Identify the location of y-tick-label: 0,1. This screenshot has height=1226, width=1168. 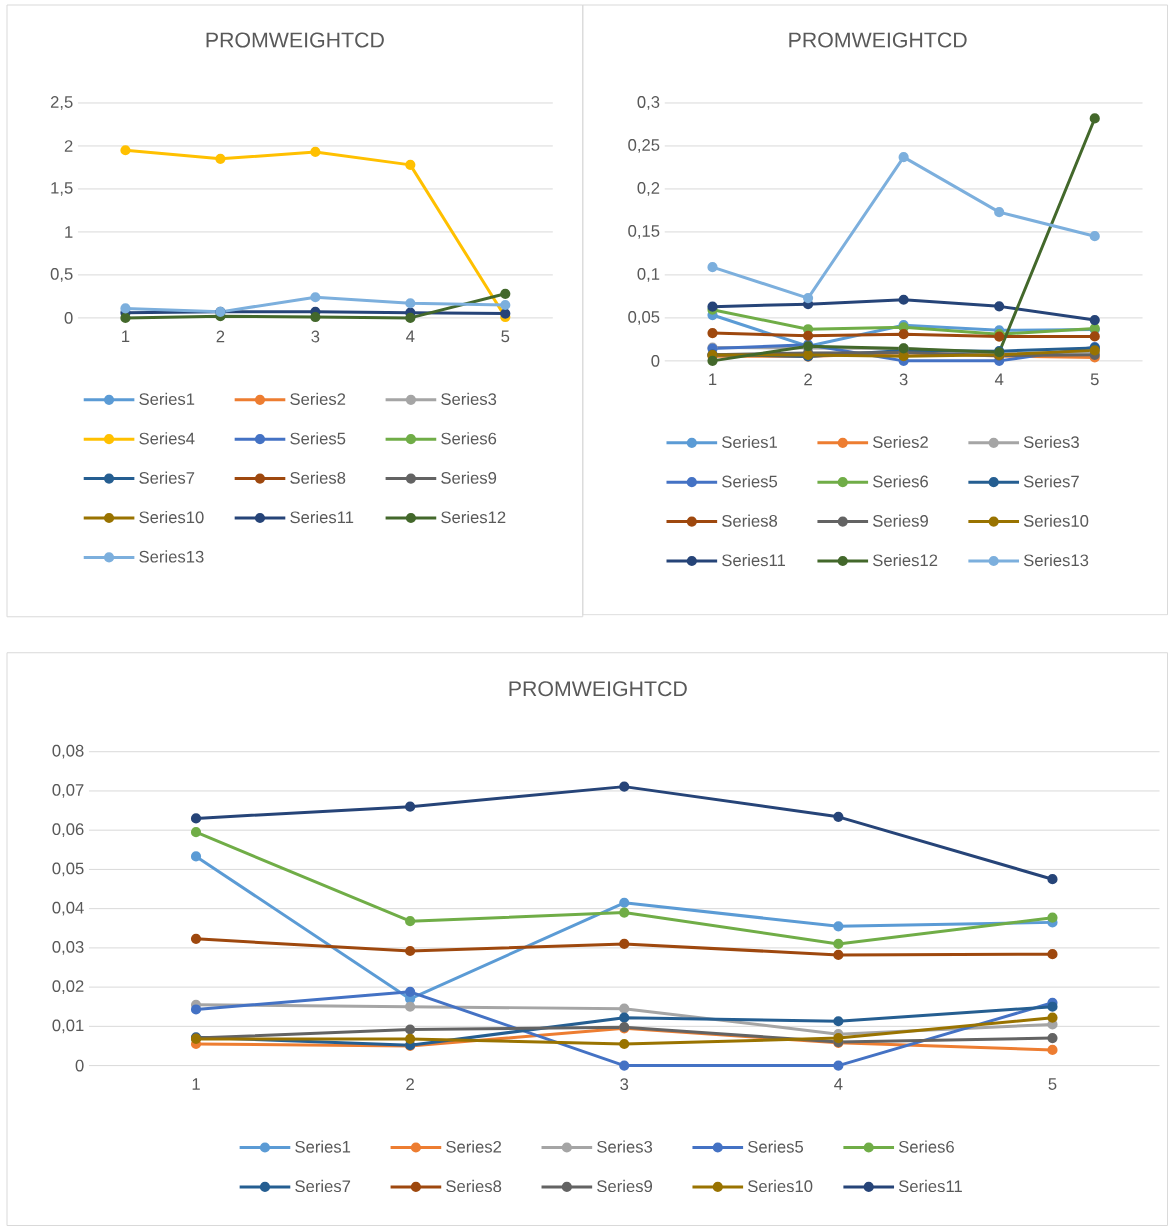
(648, 275).